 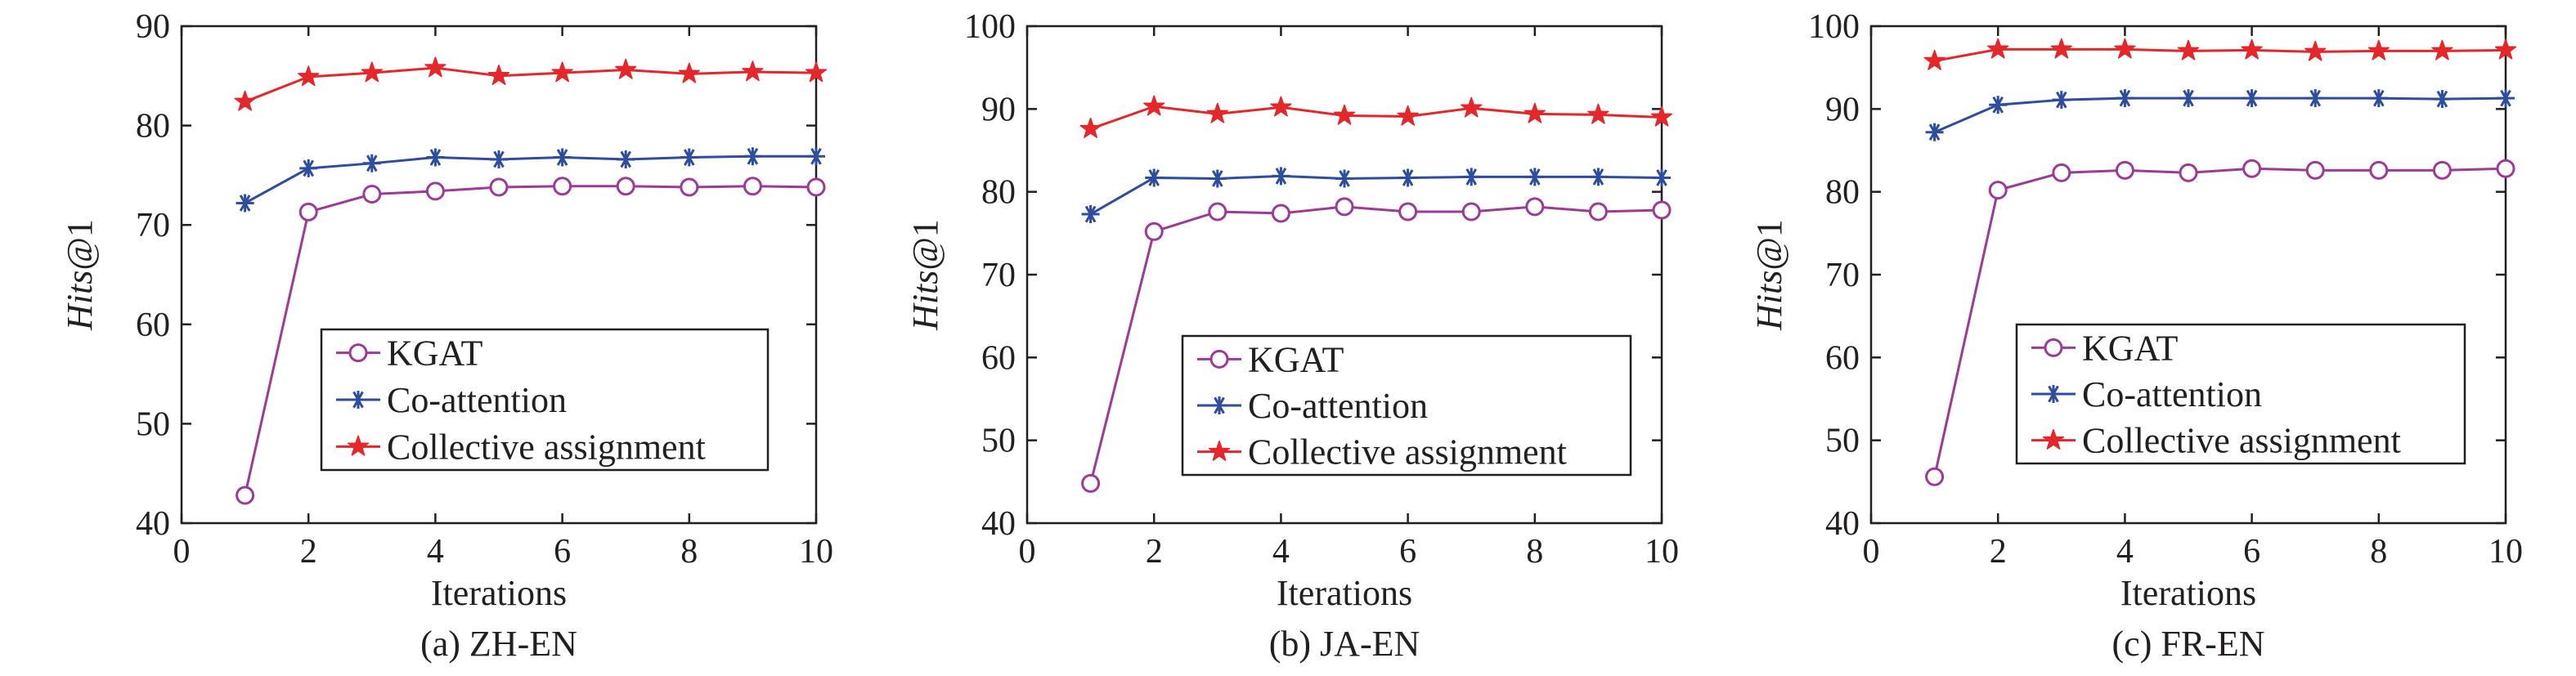 What do you see at coordinates (1843, 109) in the screenshot?
I see `y-tick-label: 90` at bounding box center [1843, 109].